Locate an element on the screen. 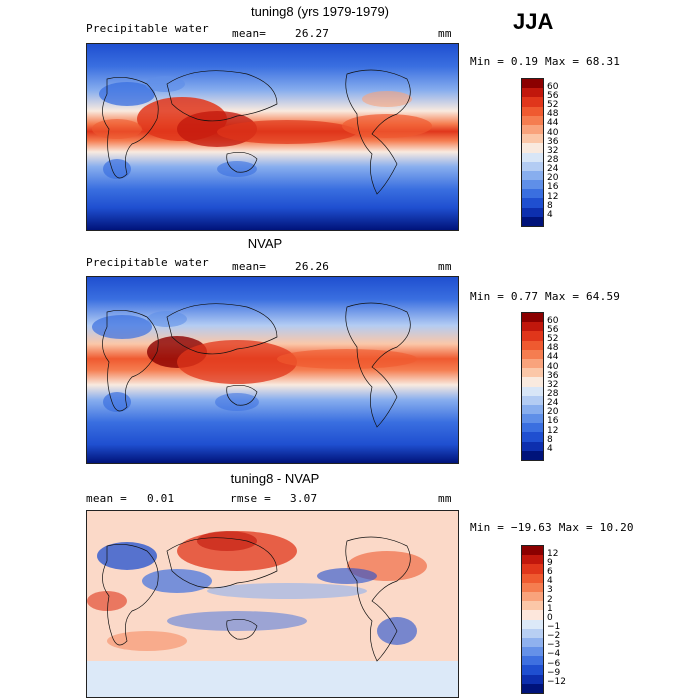 Image resolution: width=700 pixels, height=700 pixels. panel-1-tick: 16 is located at coordinates (553, 187).